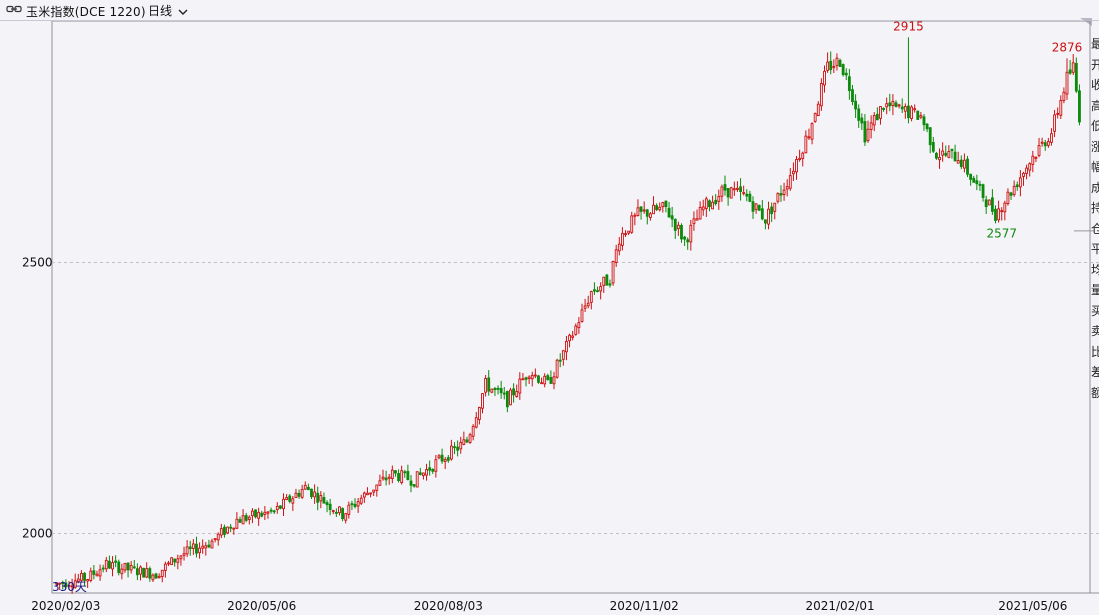 The width and height of the screenshot is (1099, 615). Describe the element at coordinates (14, 9) in the screenshot. I see `chain-link-icon` at that location.